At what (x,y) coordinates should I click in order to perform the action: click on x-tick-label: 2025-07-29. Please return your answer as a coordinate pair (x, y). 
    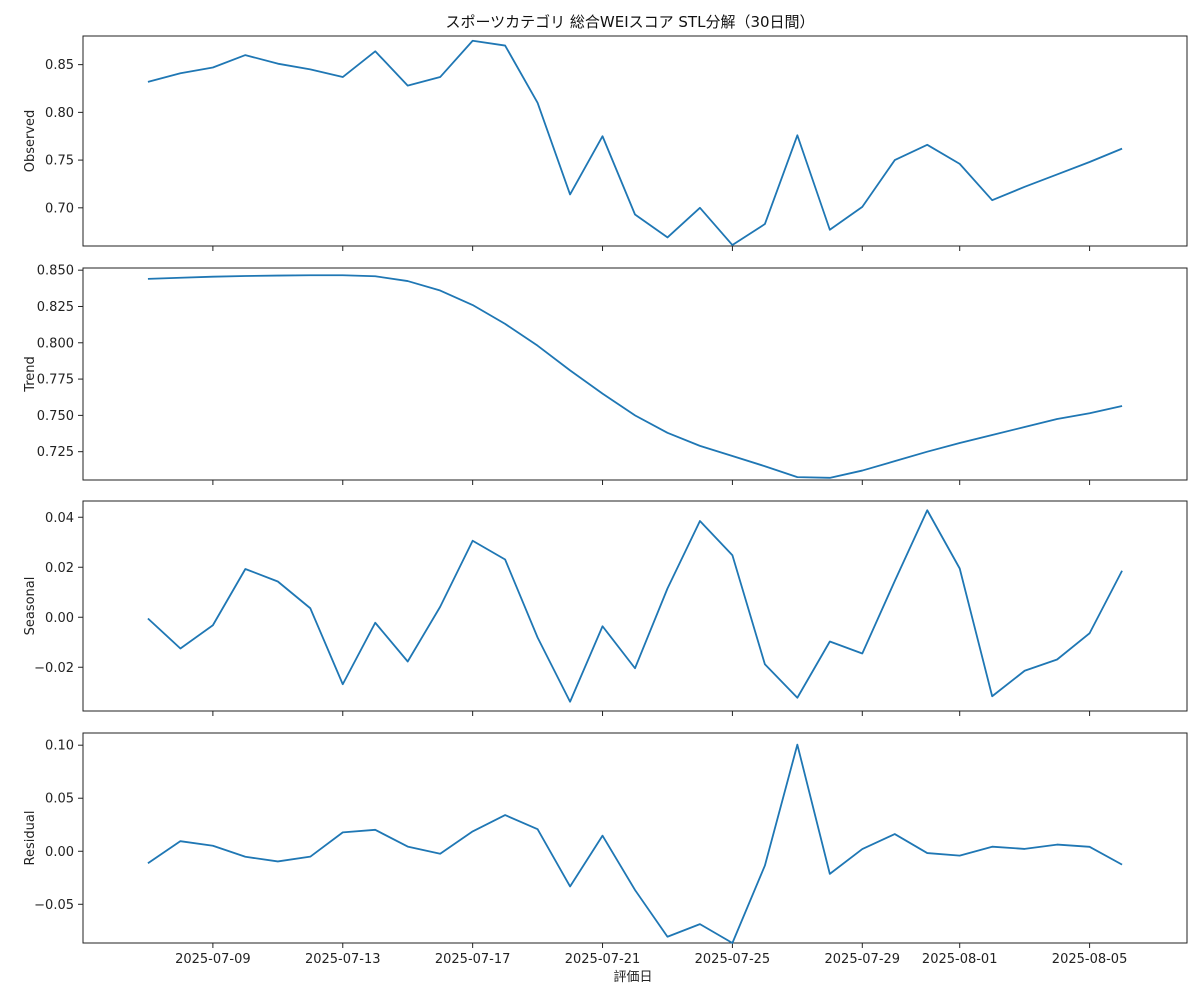
    Looking at the image, I should click on (863, 959).